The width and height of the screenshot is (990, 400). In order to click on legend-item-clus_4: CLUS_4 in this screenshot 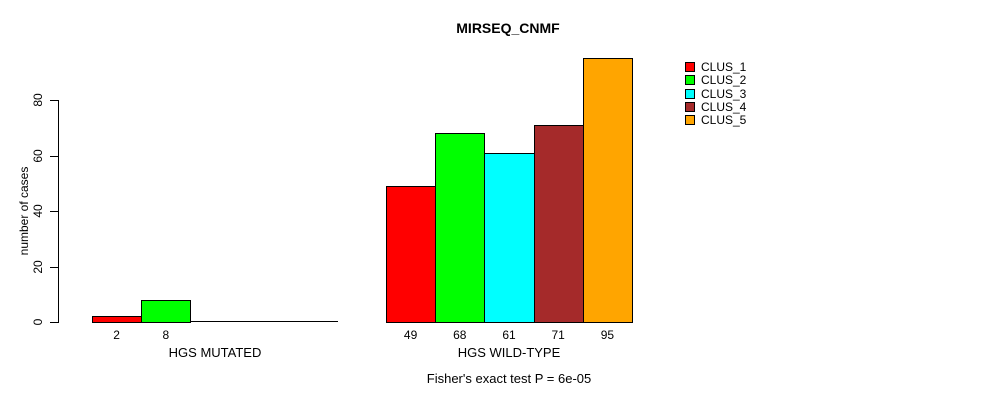, I will do `click(716, 107)`.